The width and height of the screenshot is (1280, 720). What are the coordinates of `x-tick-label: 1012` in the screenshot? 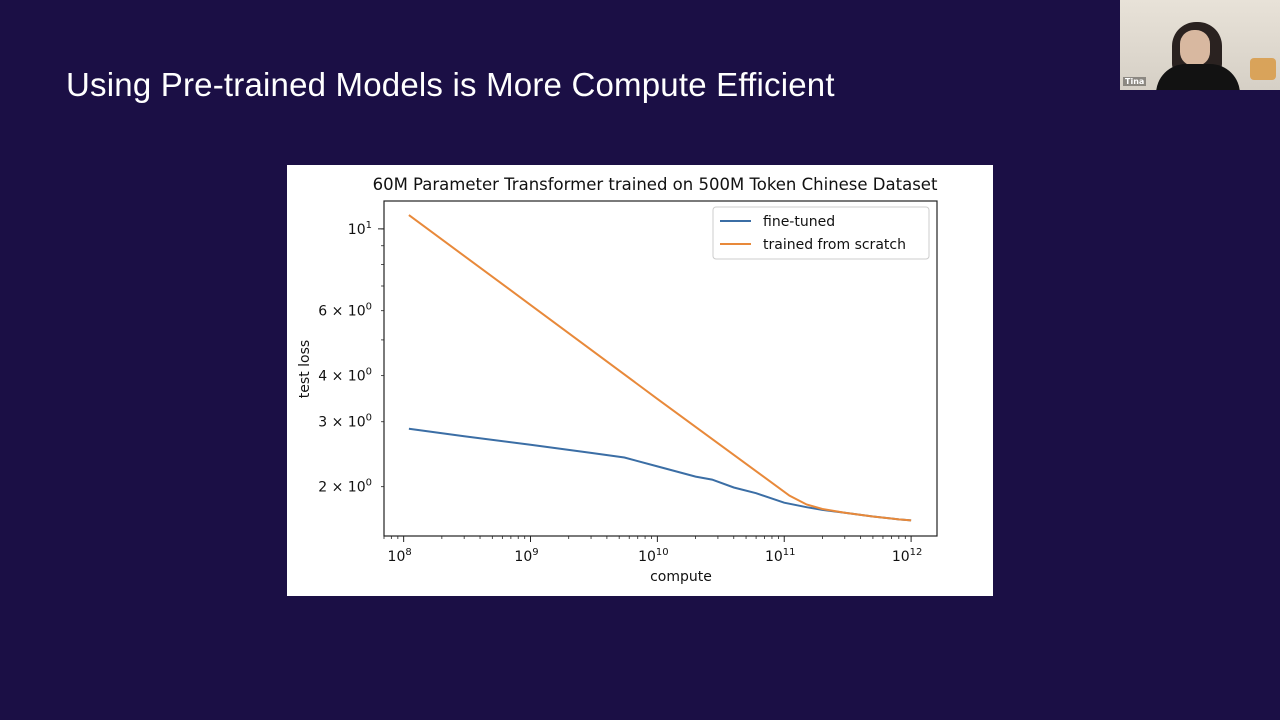 It's located at (907, 556).